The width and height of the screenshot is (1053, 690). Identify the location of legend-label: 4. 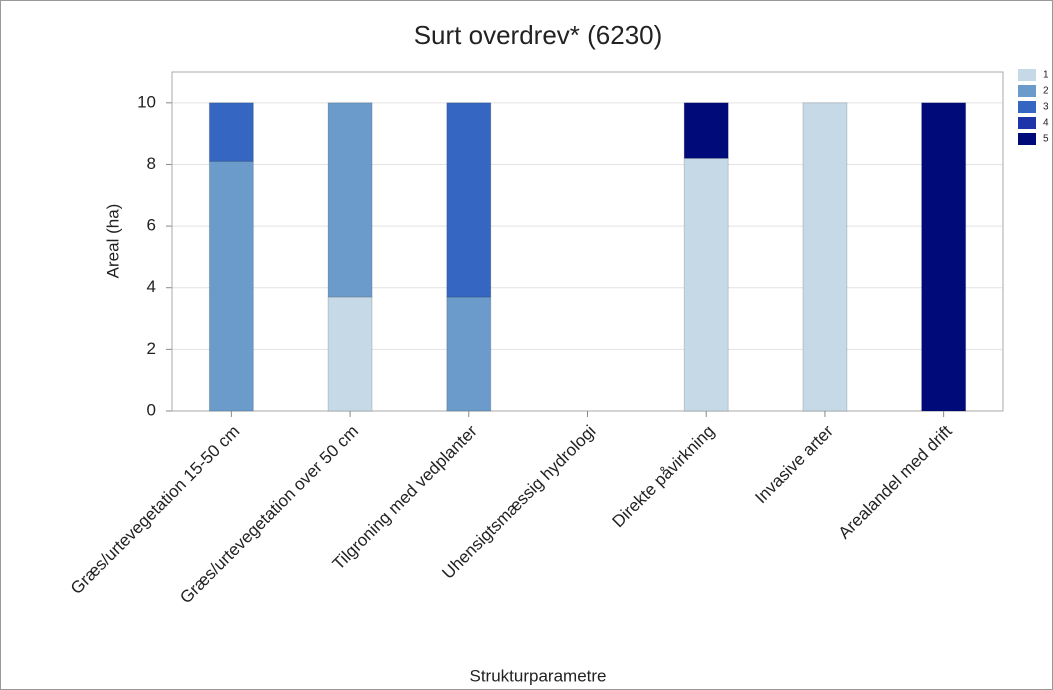
(1046, 123).